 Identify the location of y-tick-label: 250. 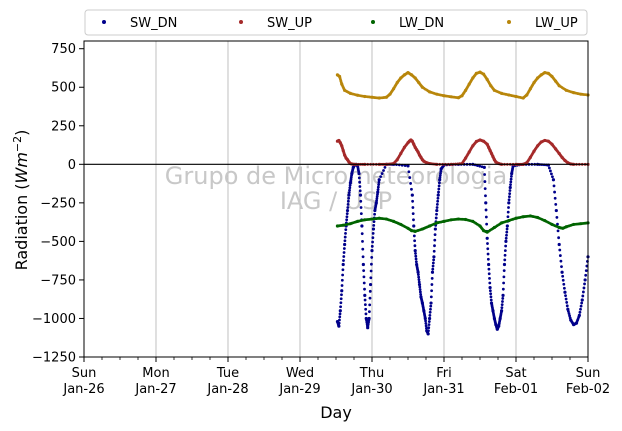
(63, 126).